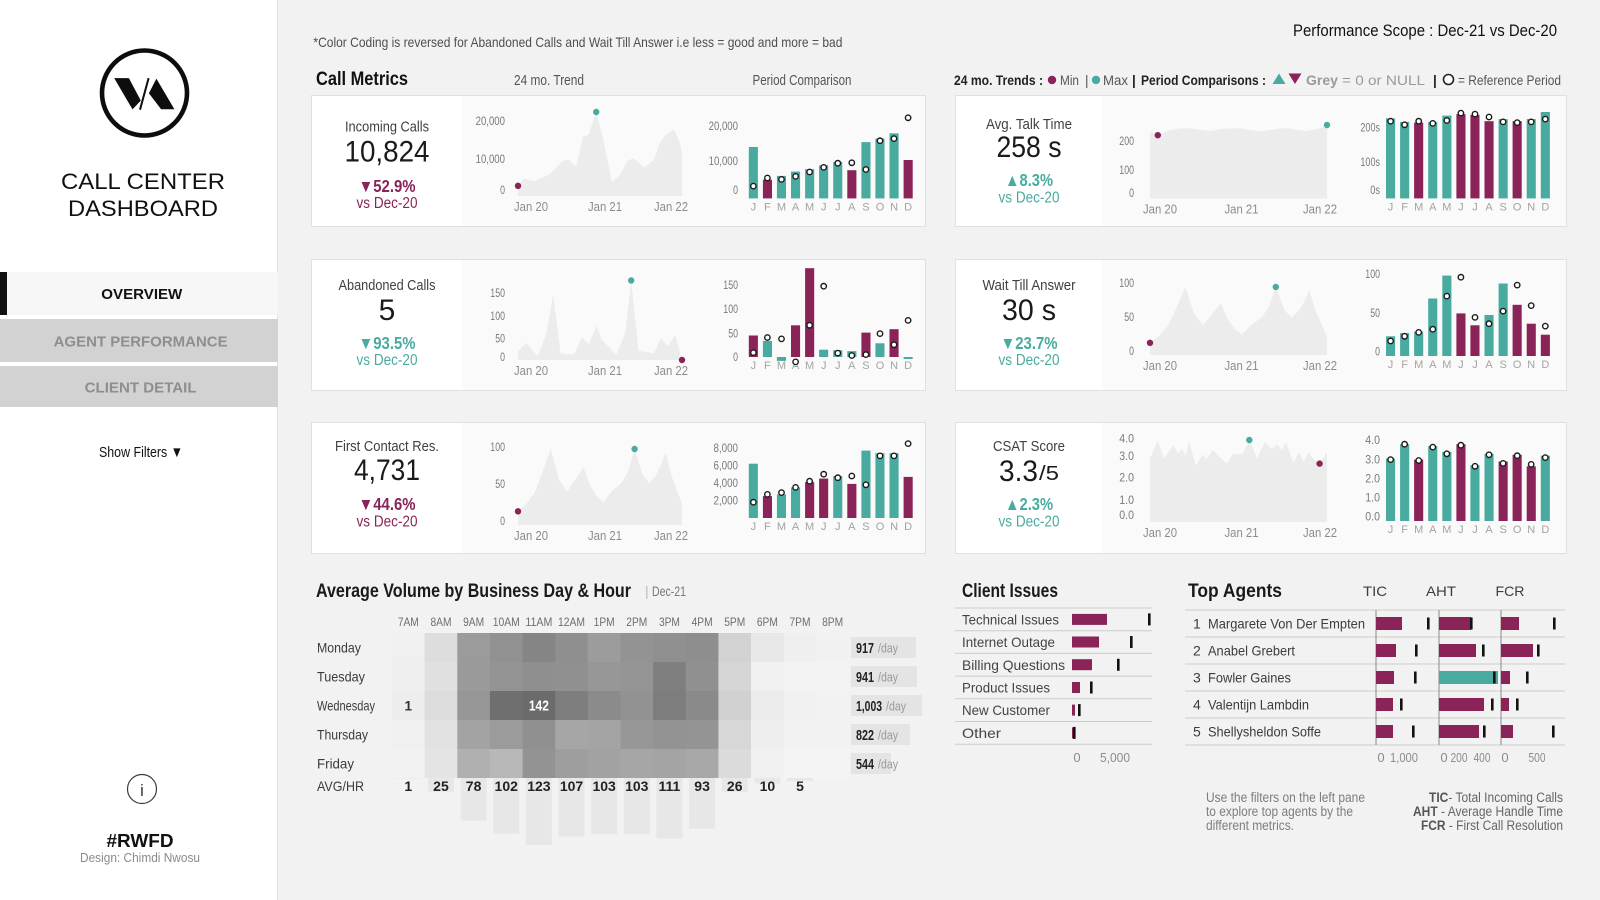 This screenshot has height=900, width=1600. What do you see at coordinates (802, 81) in the screenshot?
I see `svg-text: Period Comparison` at bounding box center [802, 81].